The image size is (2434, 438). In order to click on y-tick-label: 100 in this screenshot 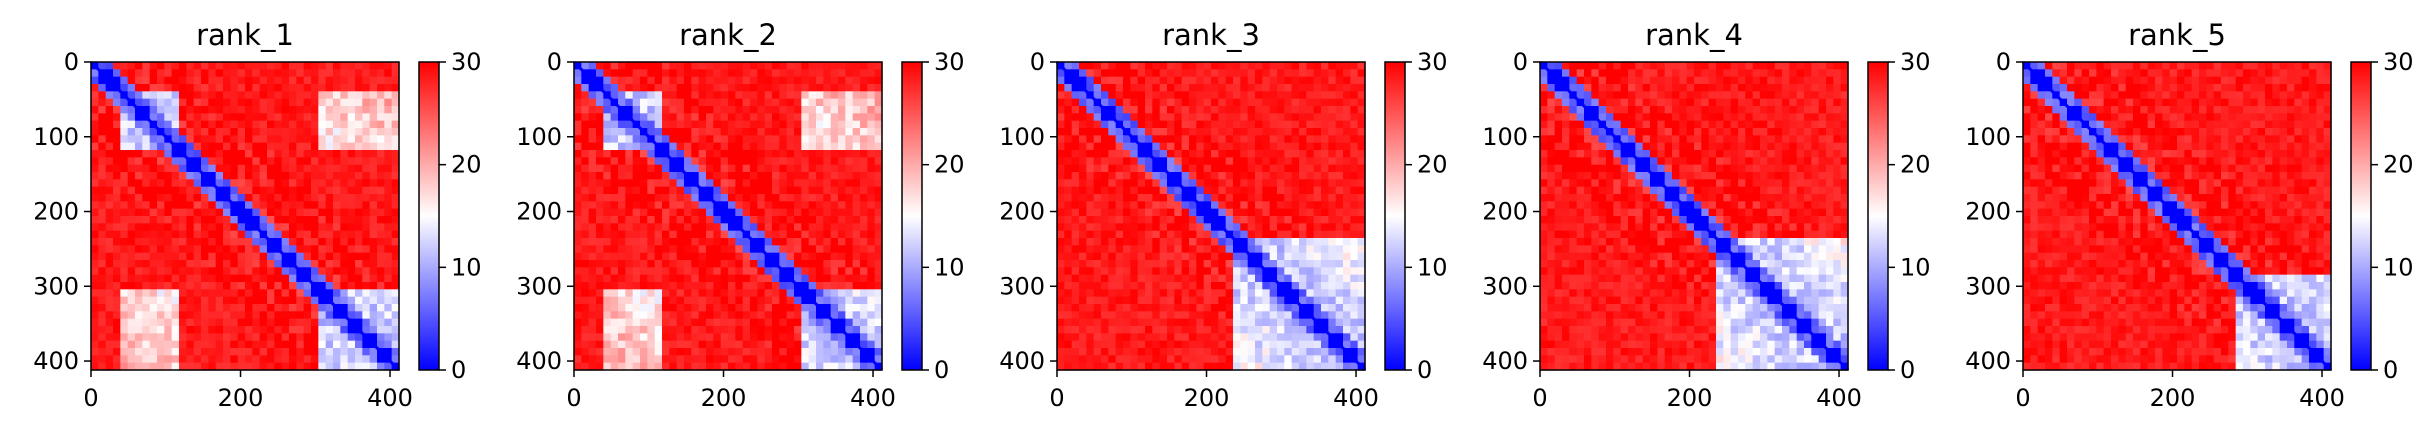, I will do `click(539, 137)`.